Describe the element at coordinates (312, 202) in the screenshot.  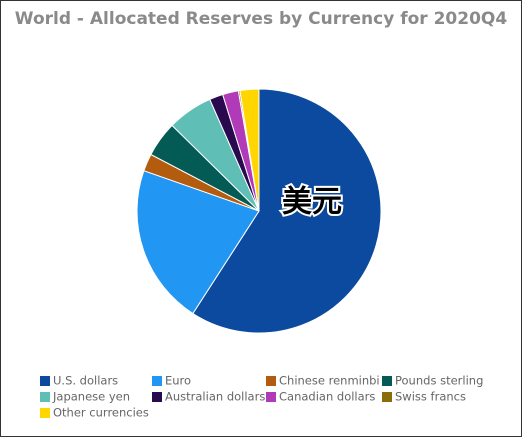
I see `annotation: 美元` at that location.